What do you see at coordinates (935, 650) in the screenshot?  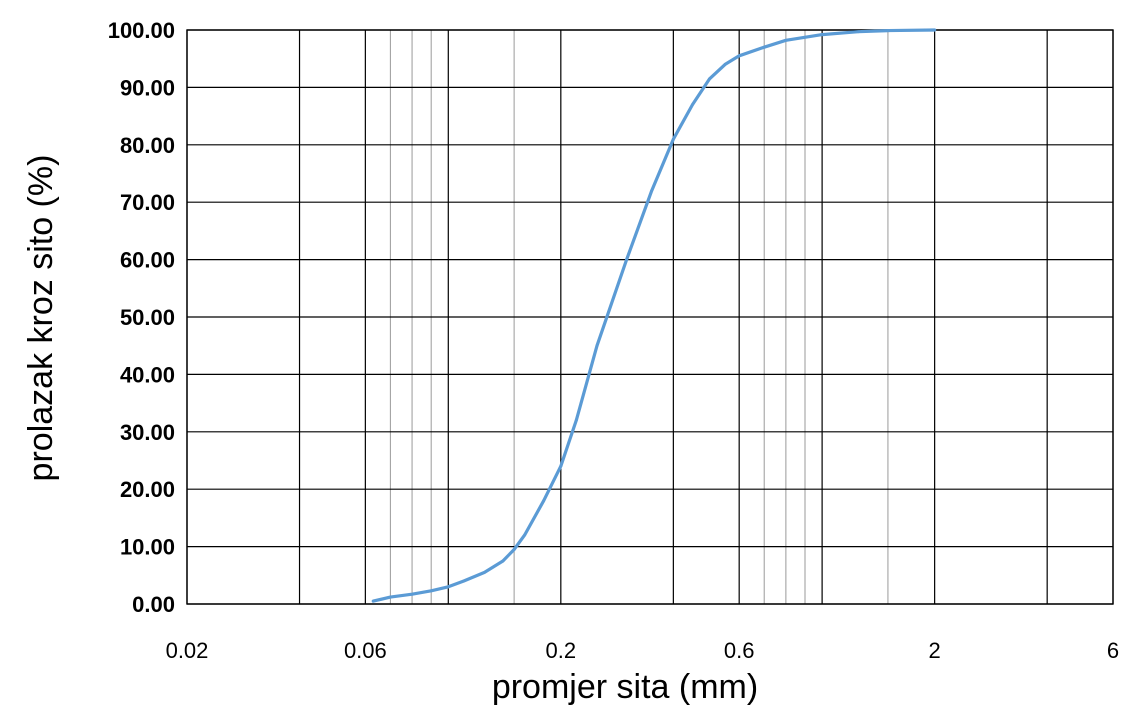 I see `x-tick-label-4: 2` at bounding box center [935, 650].